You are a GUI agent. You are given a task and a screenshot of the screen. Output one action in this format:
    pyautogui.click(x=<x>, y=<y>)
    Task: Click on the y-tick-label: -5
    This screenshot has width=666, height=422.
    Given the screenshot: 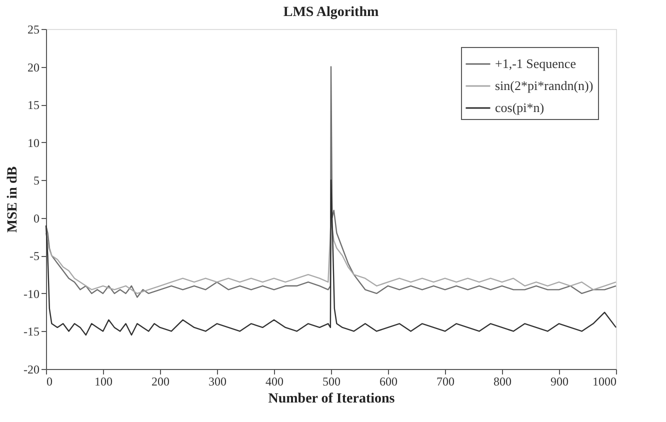 What is the action you would take?
    pyautogui.click(x=35, y=256)
    